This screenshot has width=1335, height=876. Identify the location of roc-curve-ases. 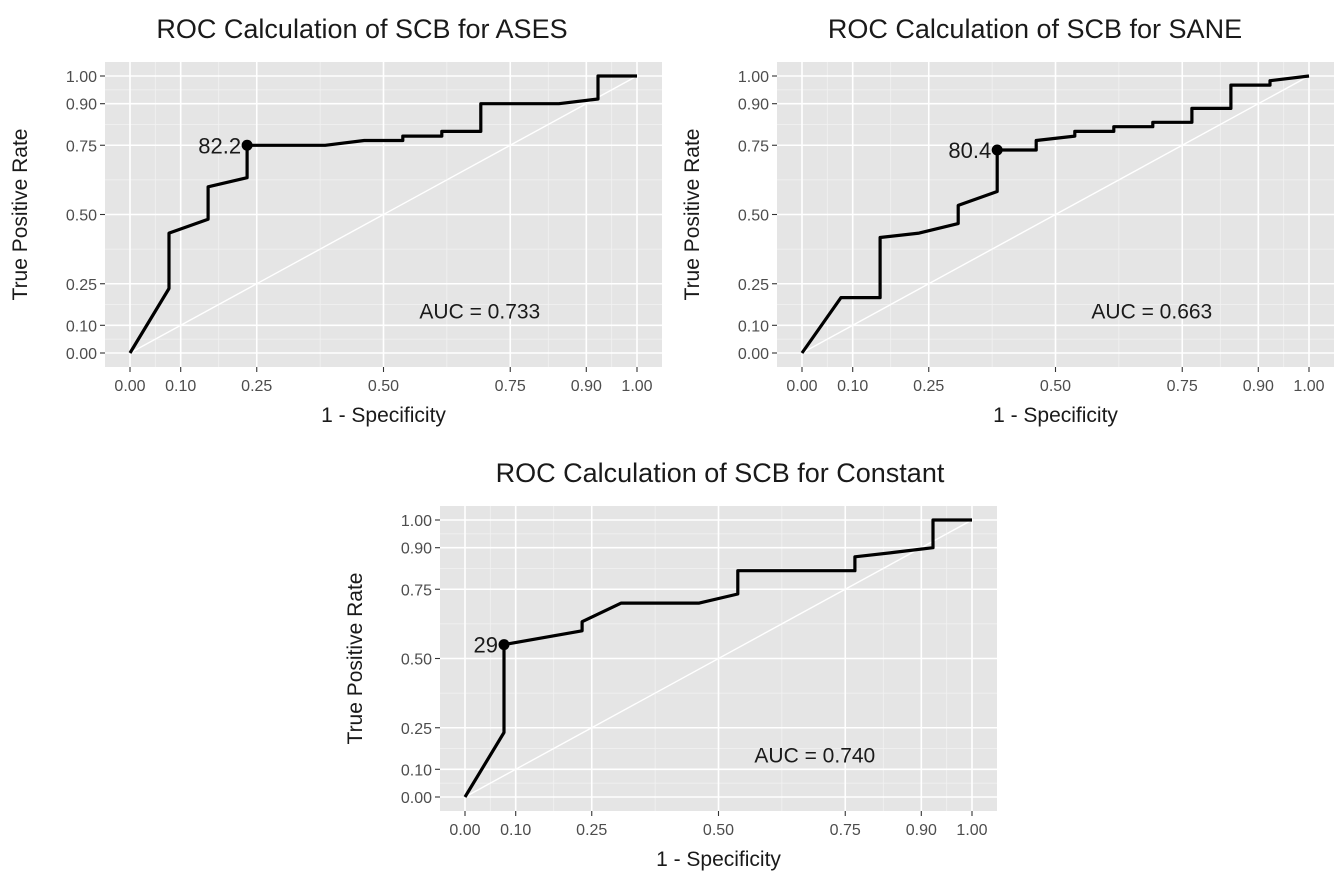
(382, 214).